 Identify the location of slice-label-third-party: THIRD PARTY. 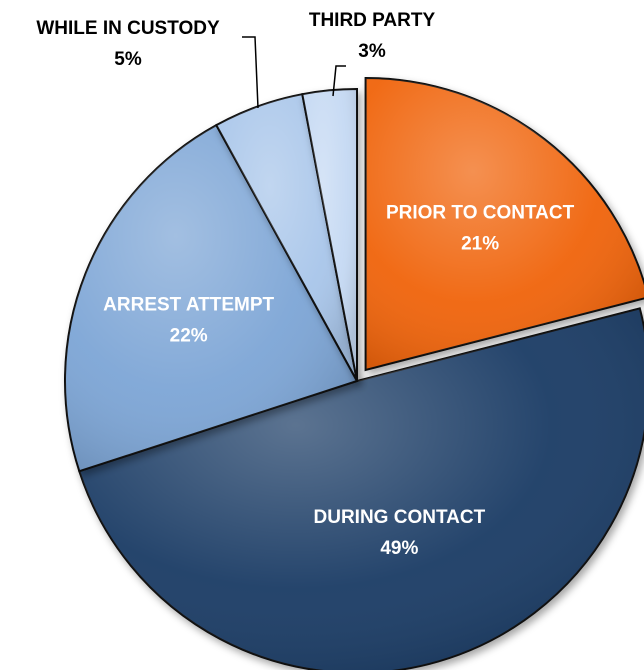
(372, 20).